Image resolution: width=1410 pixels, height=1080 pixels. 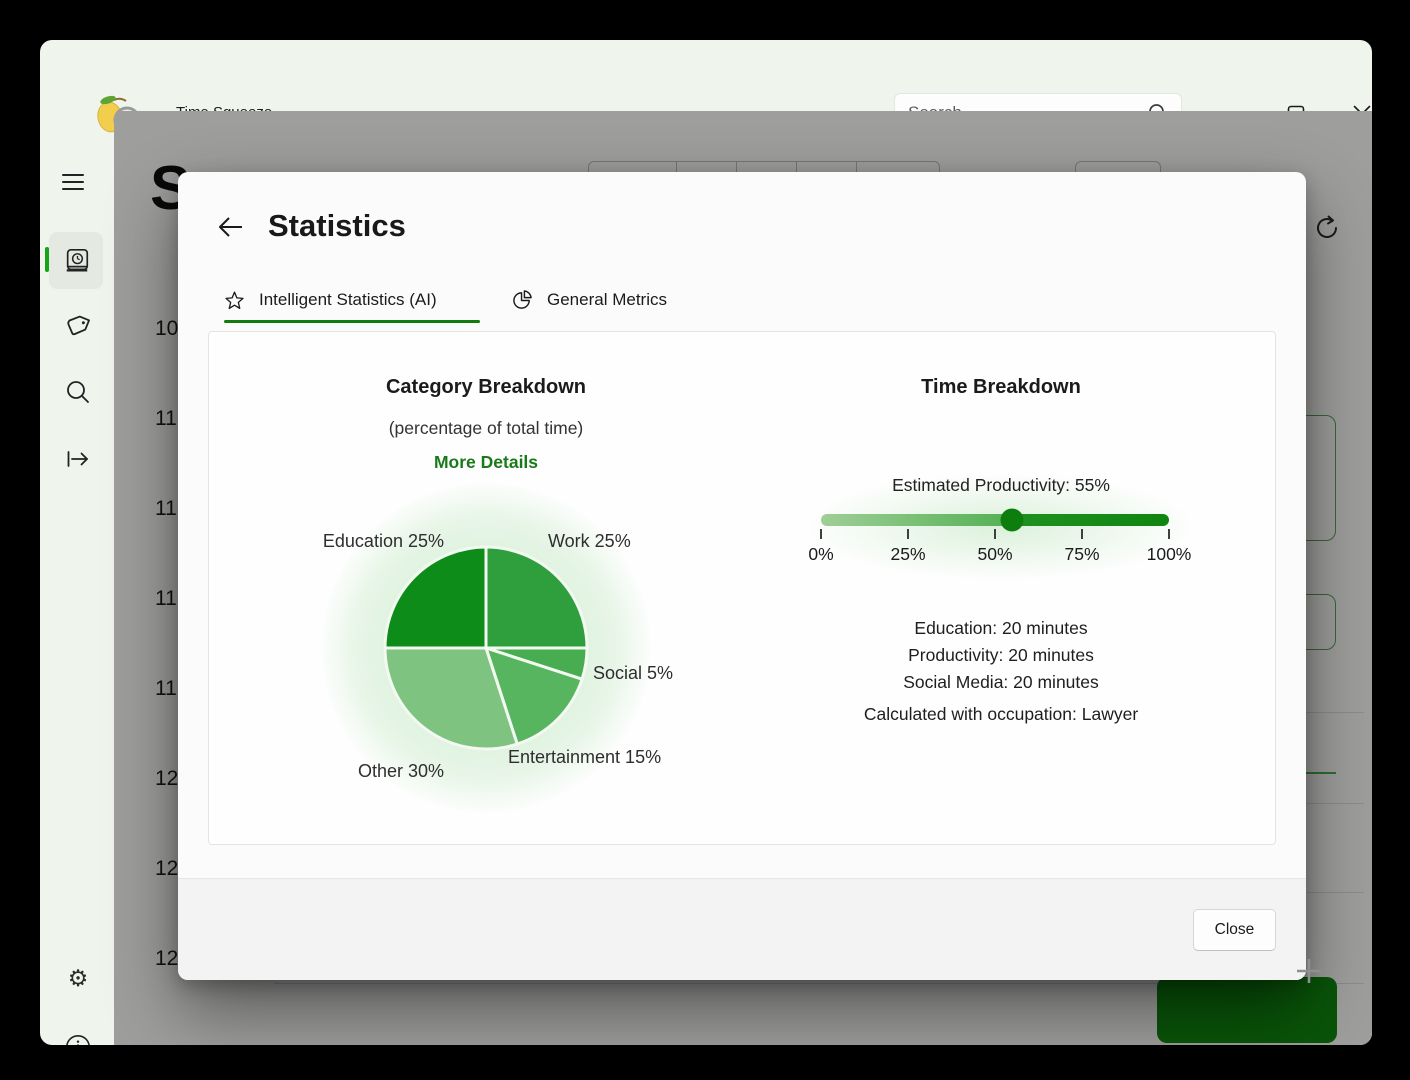 What do you see at coordinates (73, 182) in the screenshot?
I see `hamburger-menu-button` at bounding box center [73, 182].